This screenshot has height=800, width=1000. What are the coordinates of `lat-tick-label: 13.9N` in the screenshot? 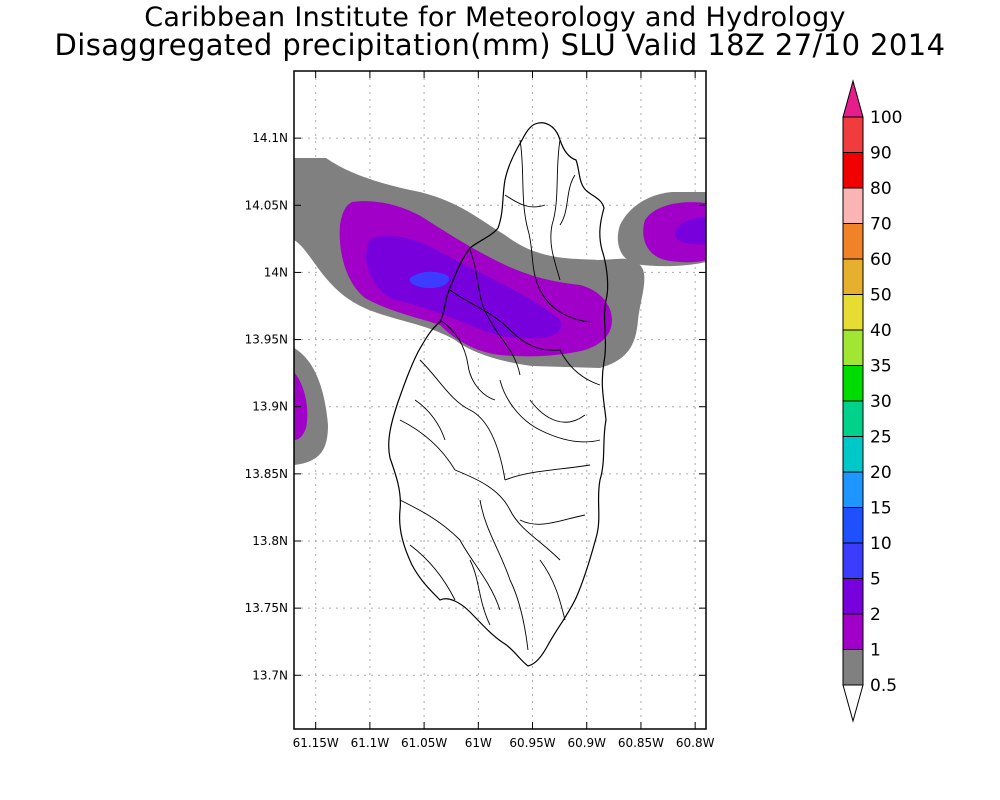 It's located at (270, 407).